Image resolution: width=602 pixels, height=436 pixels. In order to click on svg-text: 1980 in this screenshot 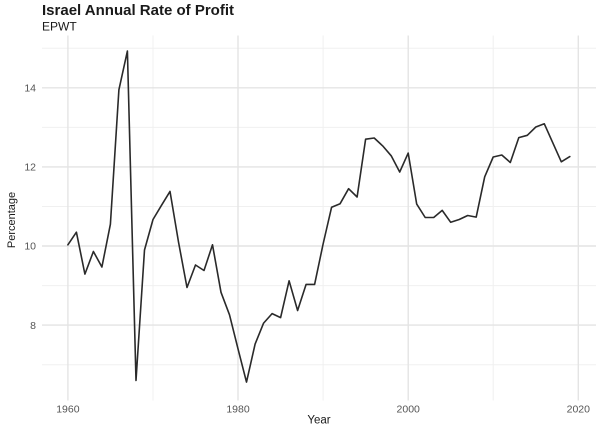, I will do `click(238, 410)`.